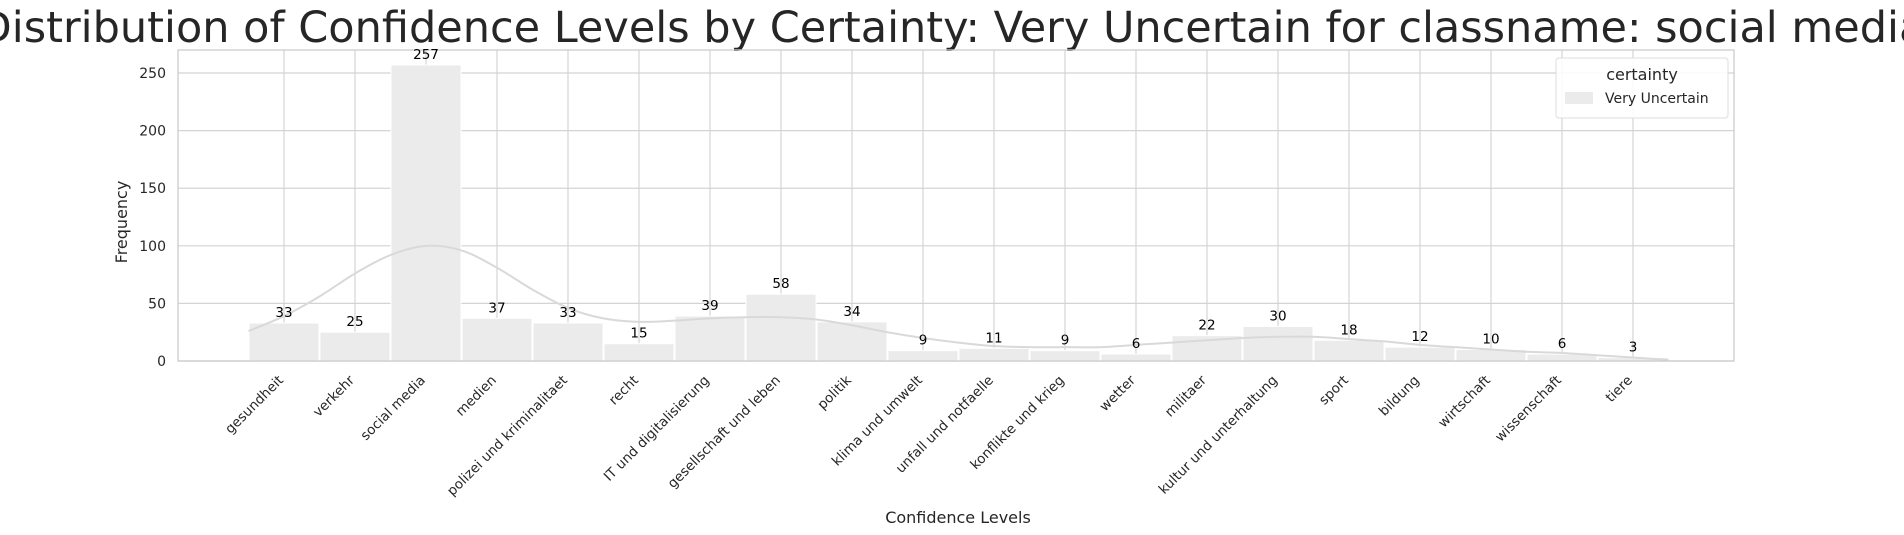 The image size is (1904, 535). Describe the element at coordinates (426, 55) in the screenshot. I see `data-label: 257` at that location.